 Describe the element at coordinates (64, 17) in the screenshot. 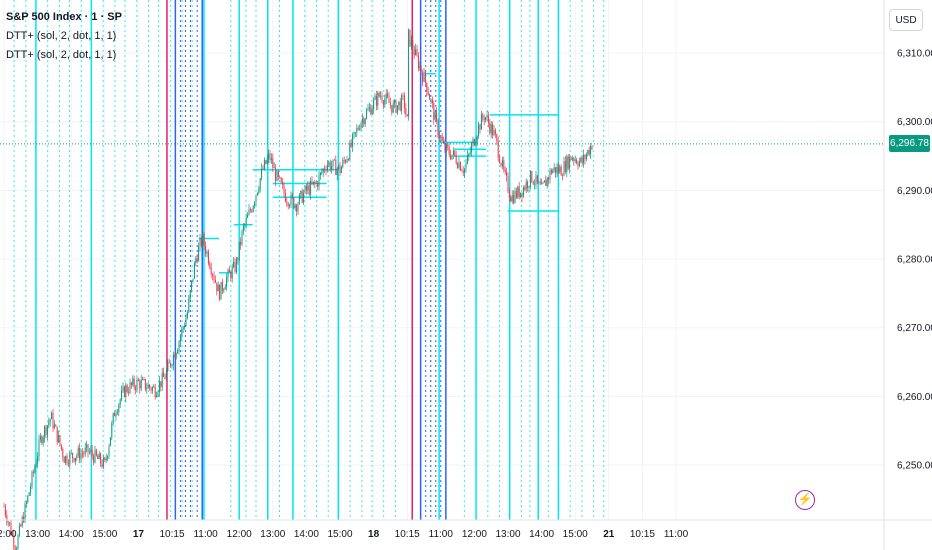

I see `symbol-title: S&P 500 Index · 1 · SP` at that location.